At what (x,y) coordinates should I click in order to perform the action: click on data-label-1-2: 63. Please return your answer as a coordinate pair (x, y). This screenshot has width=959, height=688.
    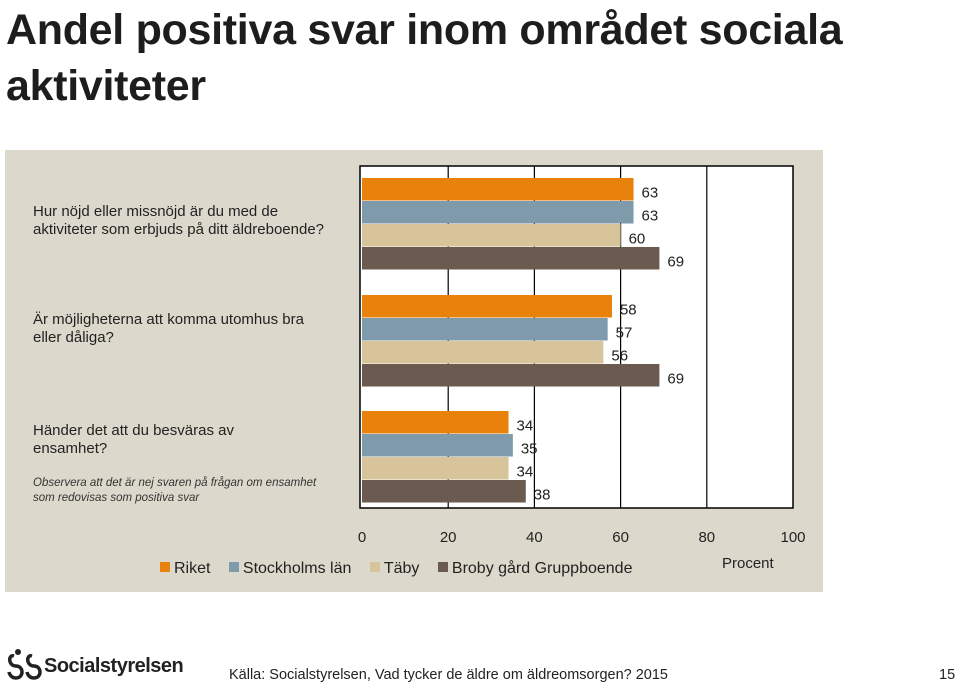
    Looking at the image, I should click on (650, 215).